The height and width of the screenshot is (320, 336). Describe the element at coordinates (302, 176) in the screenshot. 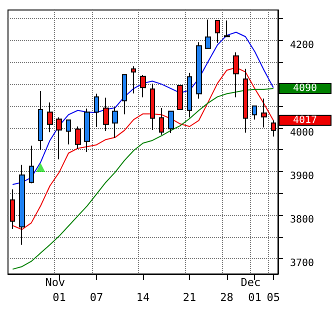

I see `y-tick-label: 3900` at that location.